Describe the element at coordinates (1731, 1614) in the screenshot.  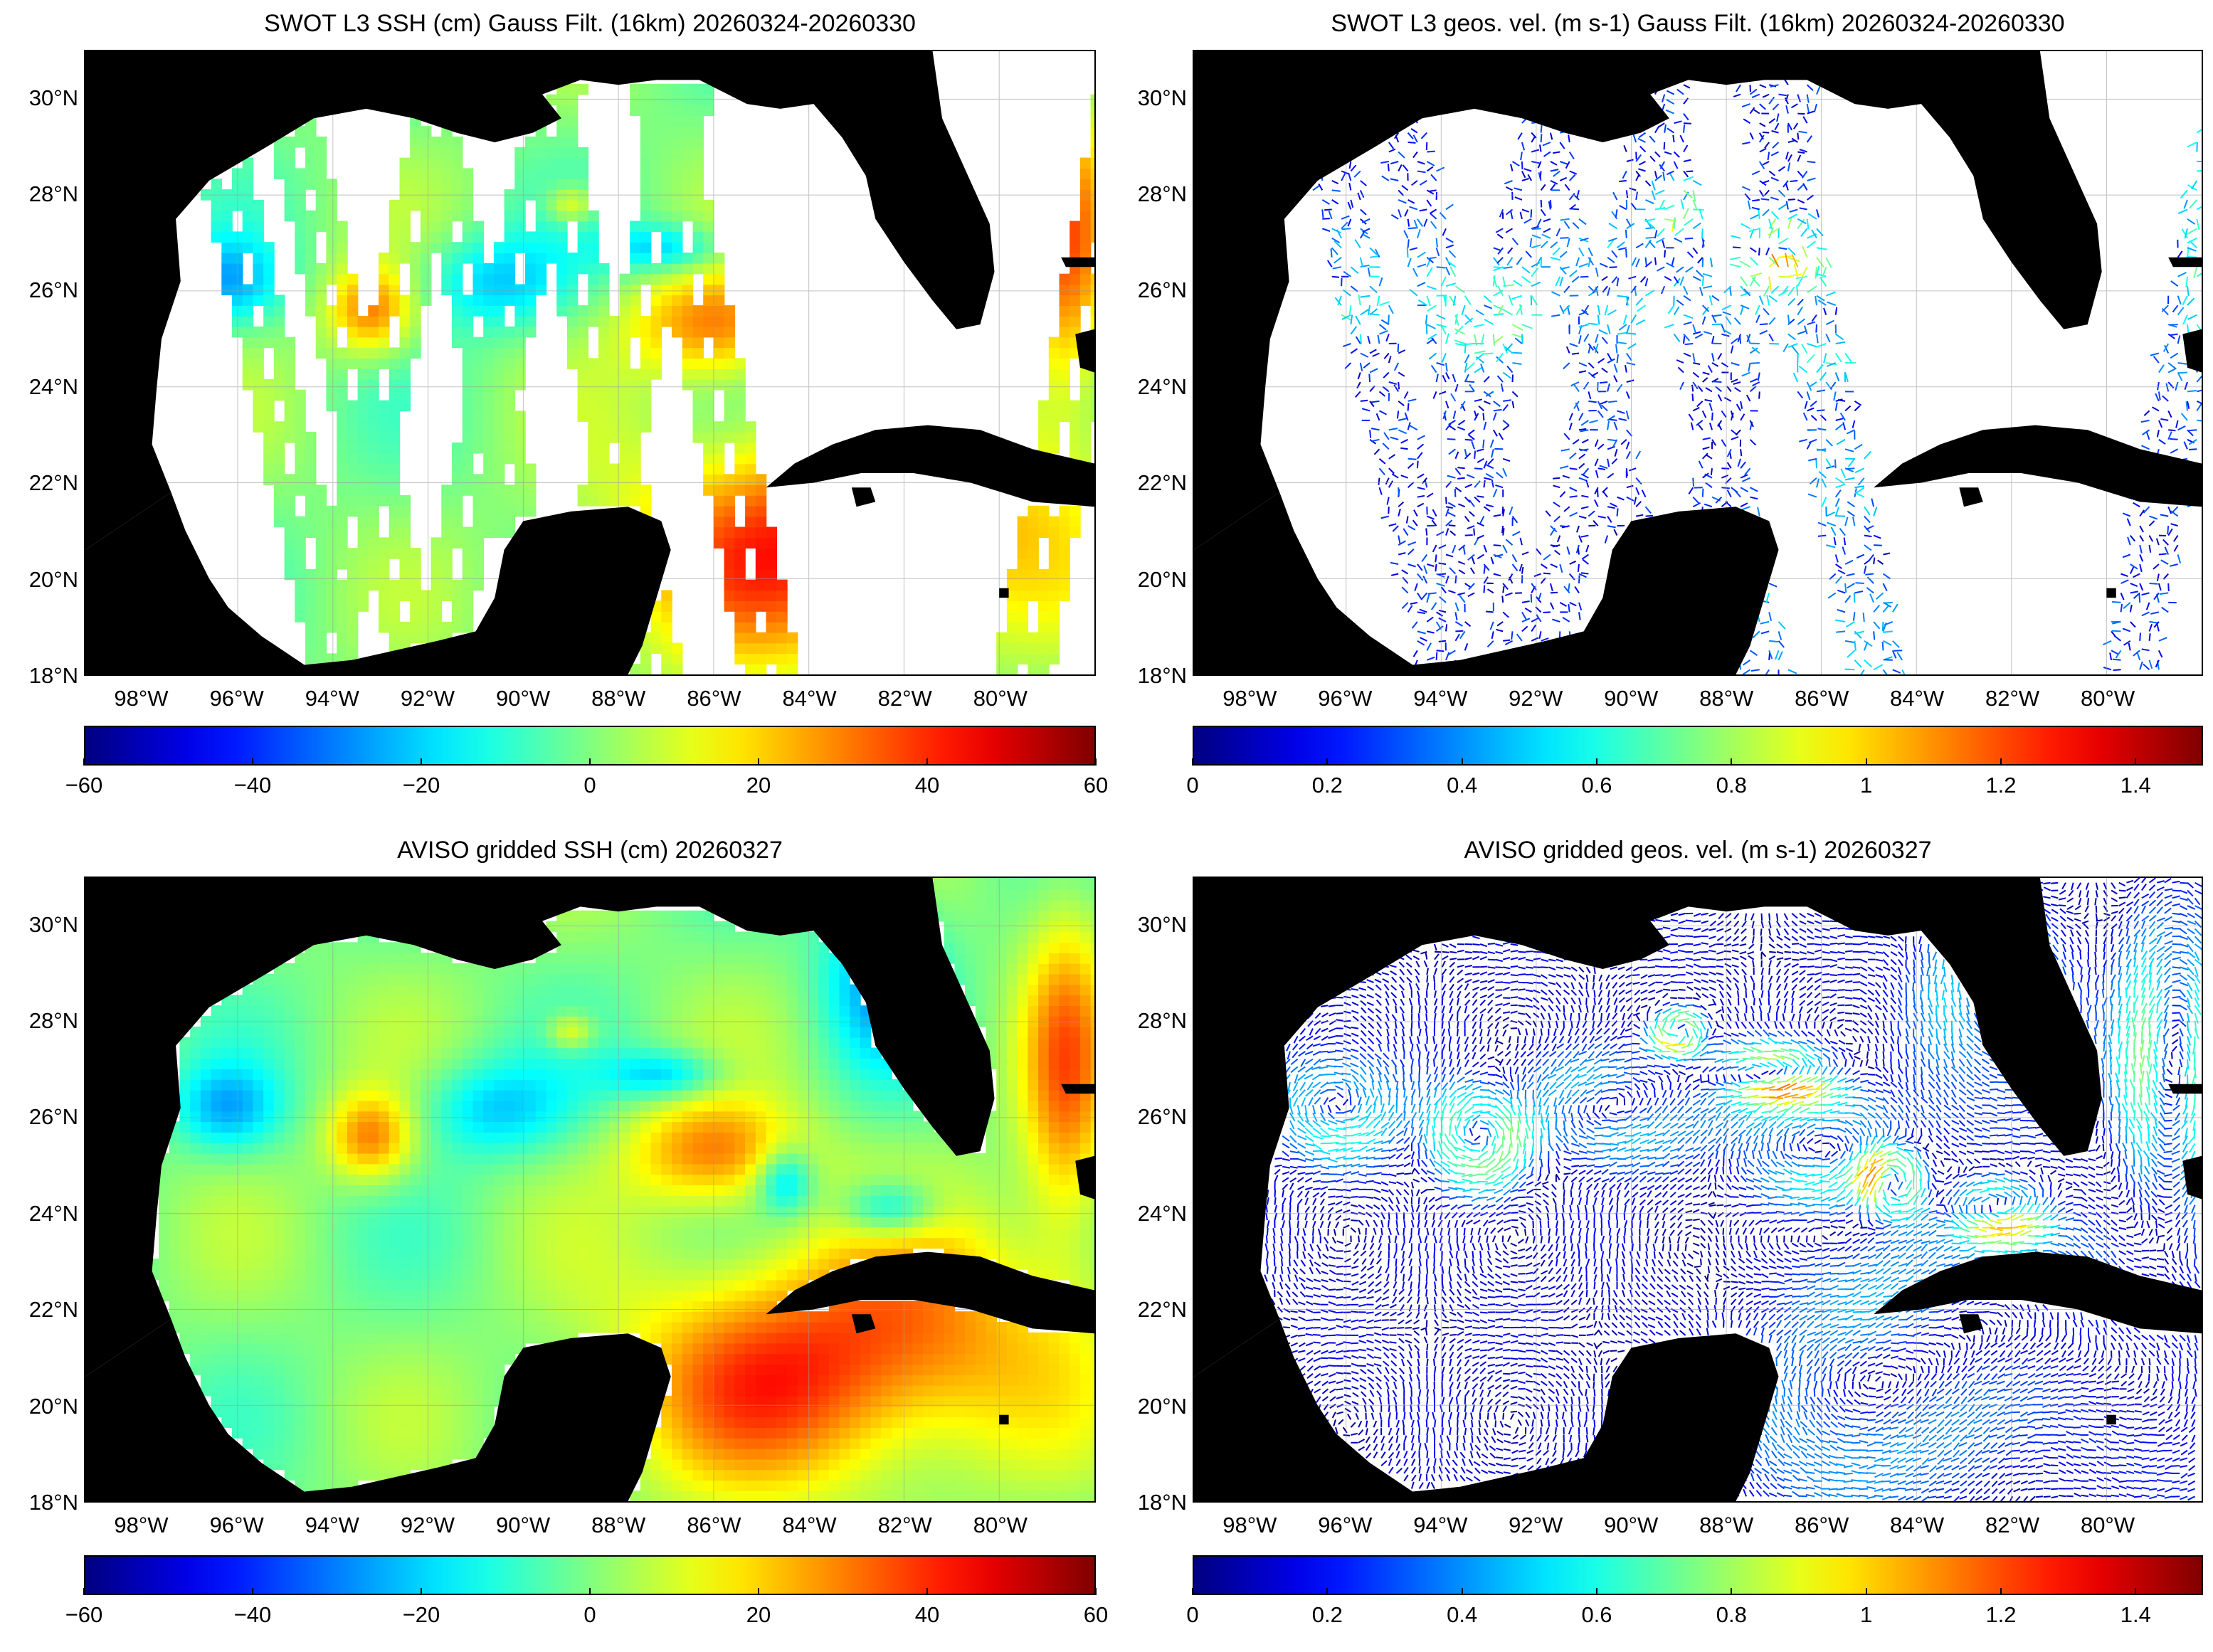
I see `colorbar-tick-label: 0.8` at that location.